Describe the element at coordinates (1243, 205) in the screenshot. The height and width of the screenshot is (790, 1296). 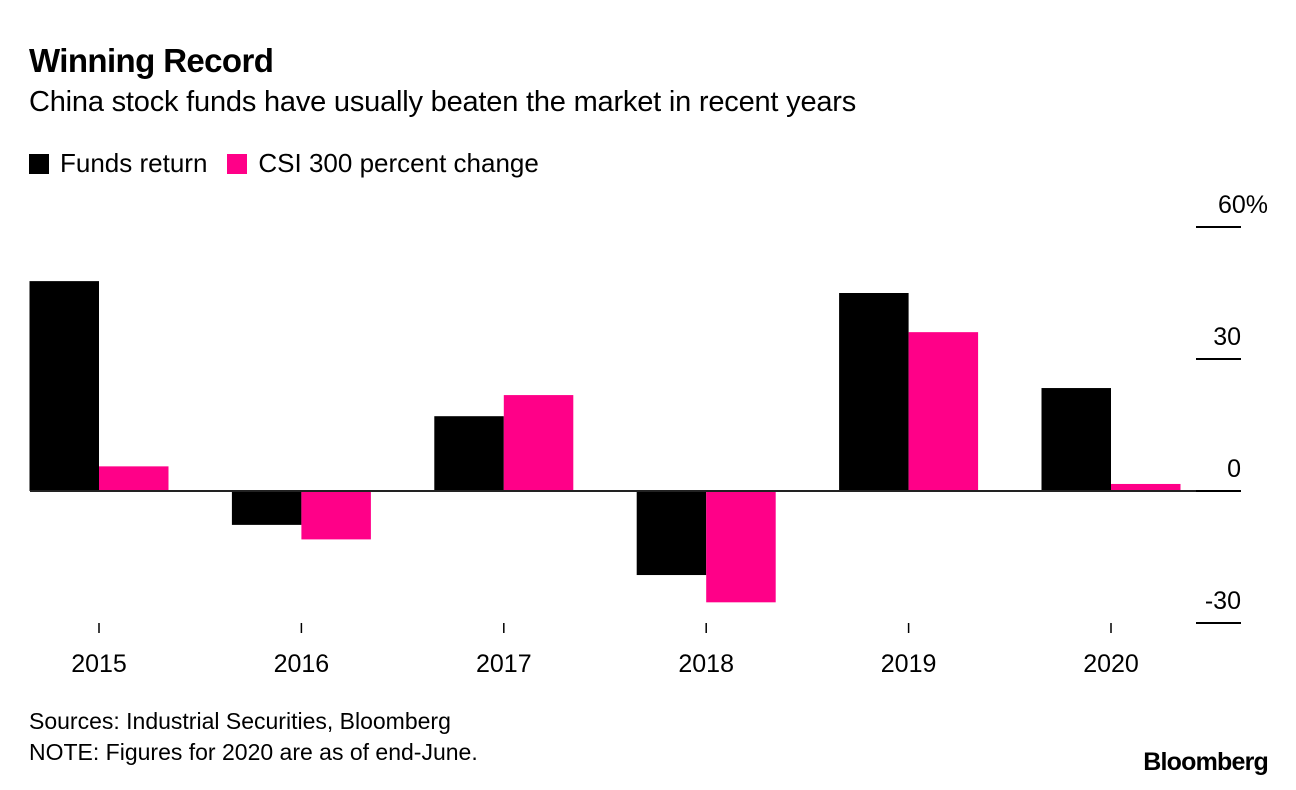
I see `y-tick-label: 60%` at that location.